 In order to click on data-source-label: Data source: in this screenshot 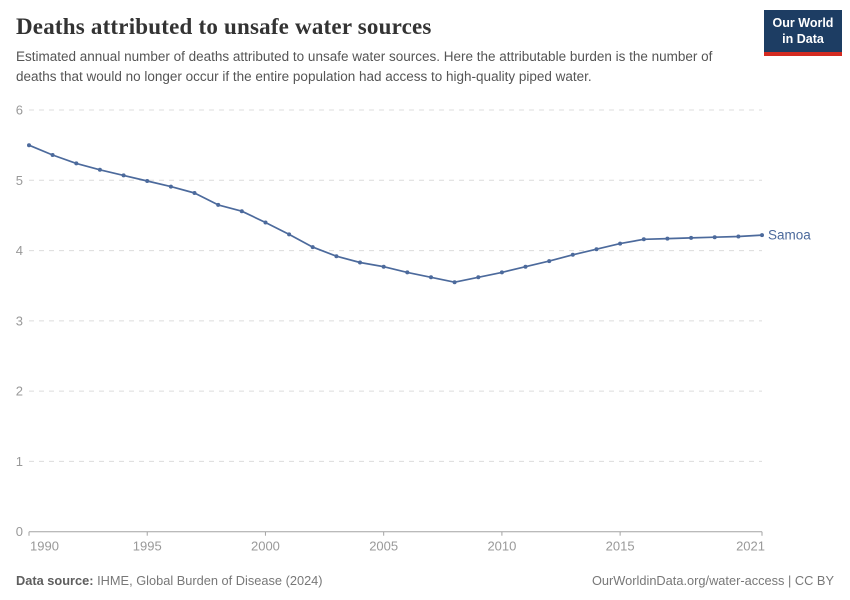, I will do `click(55, 580)`.